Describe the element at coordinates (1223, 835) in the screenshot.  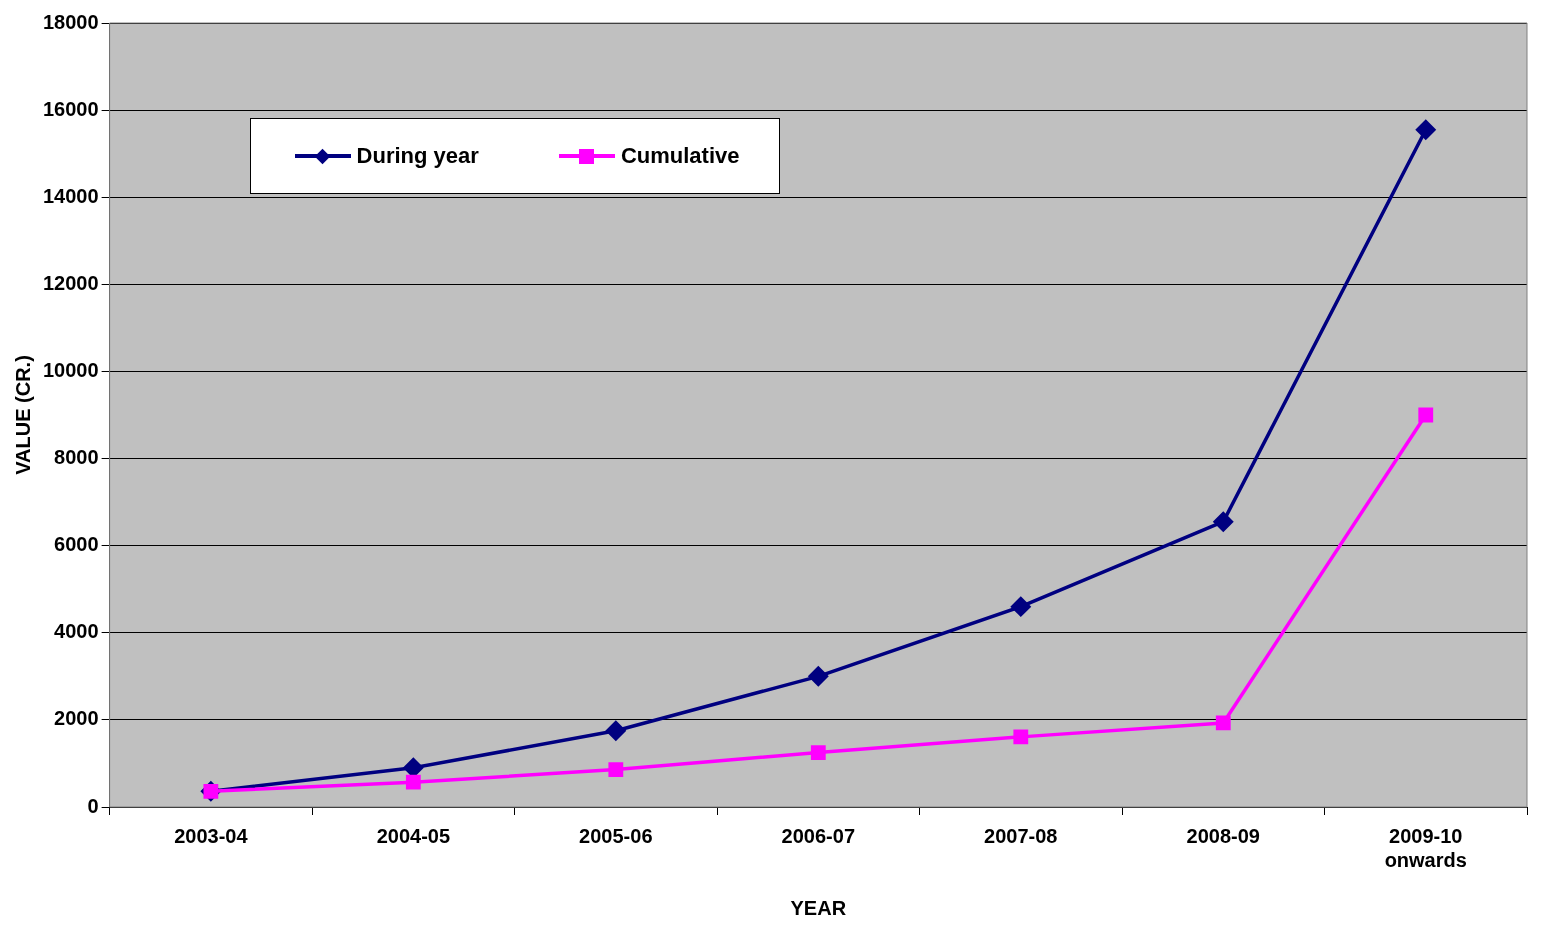
I see `x-tick-label: 2008-09` at that location.